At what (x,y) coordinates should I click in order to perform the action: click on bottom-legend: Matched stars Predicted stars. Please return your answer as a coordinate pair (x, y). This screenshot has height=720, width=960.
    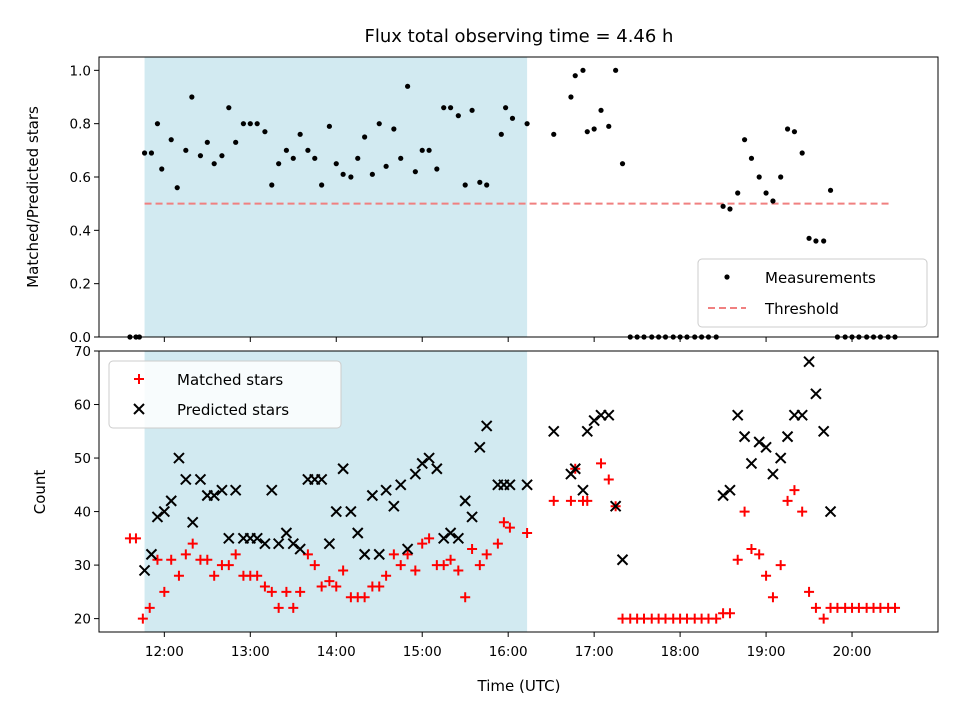
    Looking at the image, I should click on (225, 394).